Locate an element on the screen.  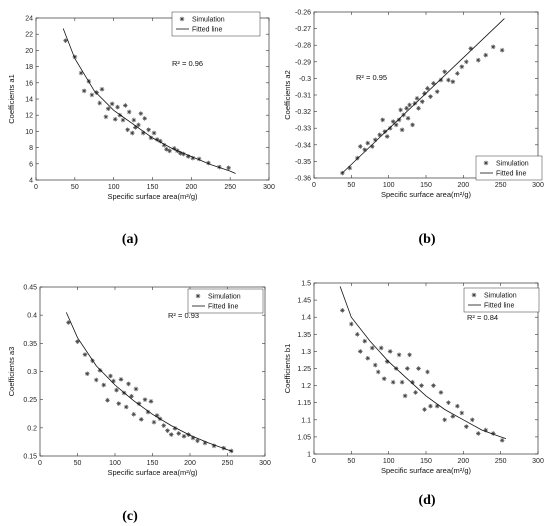
fitted-line is located at coordinates (423, 96).